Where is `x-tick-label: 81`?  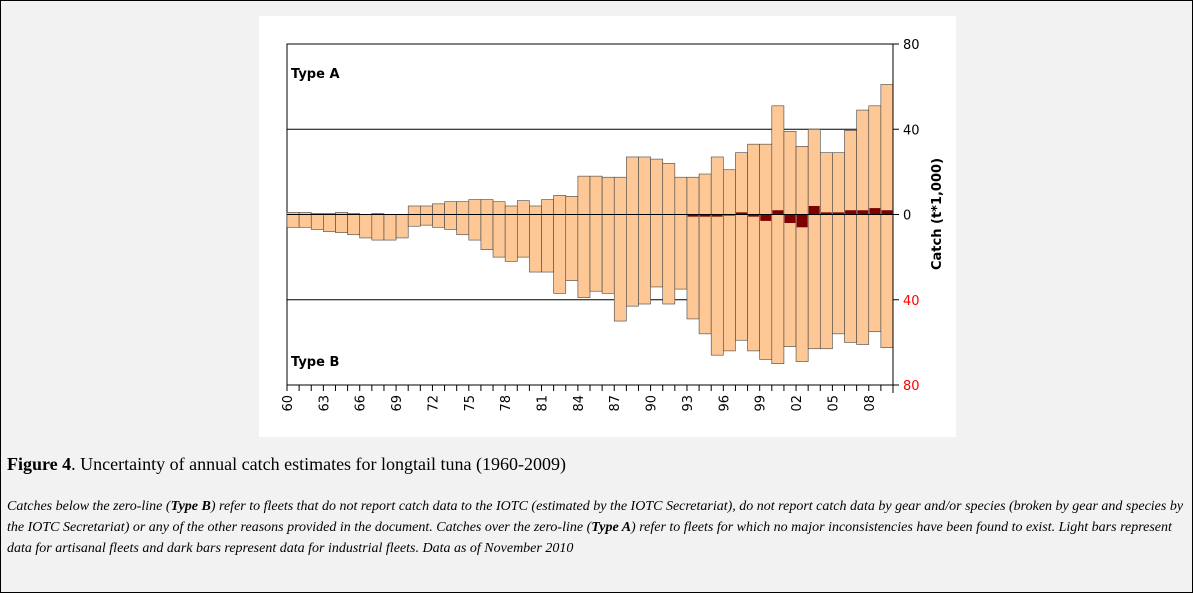
x-tick-label: 81 is located at coordinates (543, 403).